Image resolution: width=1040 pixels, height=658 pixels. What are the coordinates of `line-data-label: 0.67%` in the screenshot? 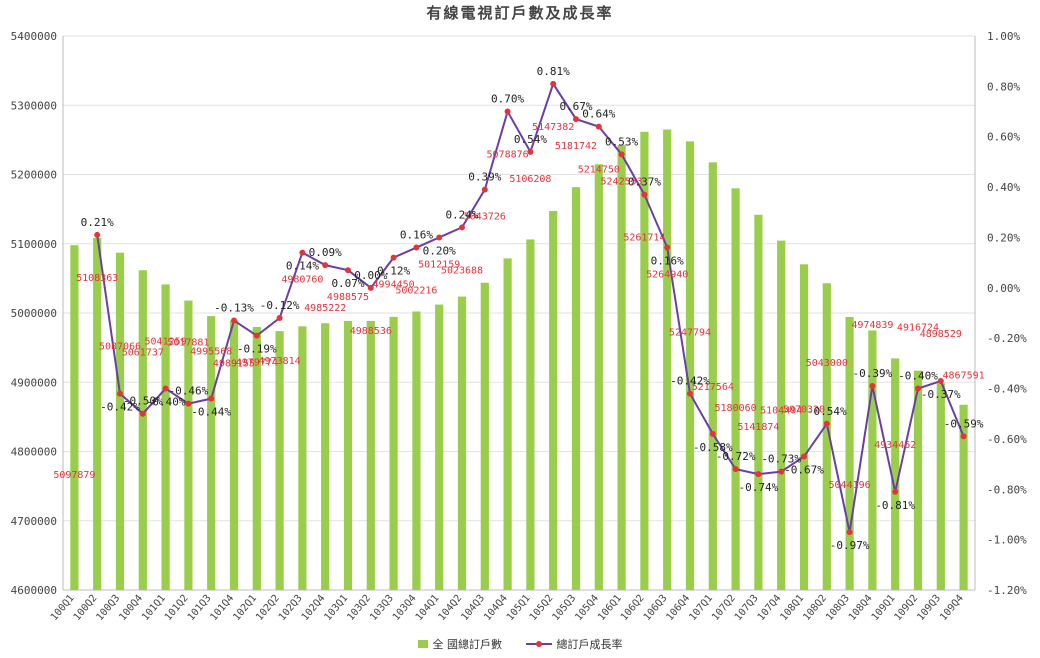 It's located at (575, 106).